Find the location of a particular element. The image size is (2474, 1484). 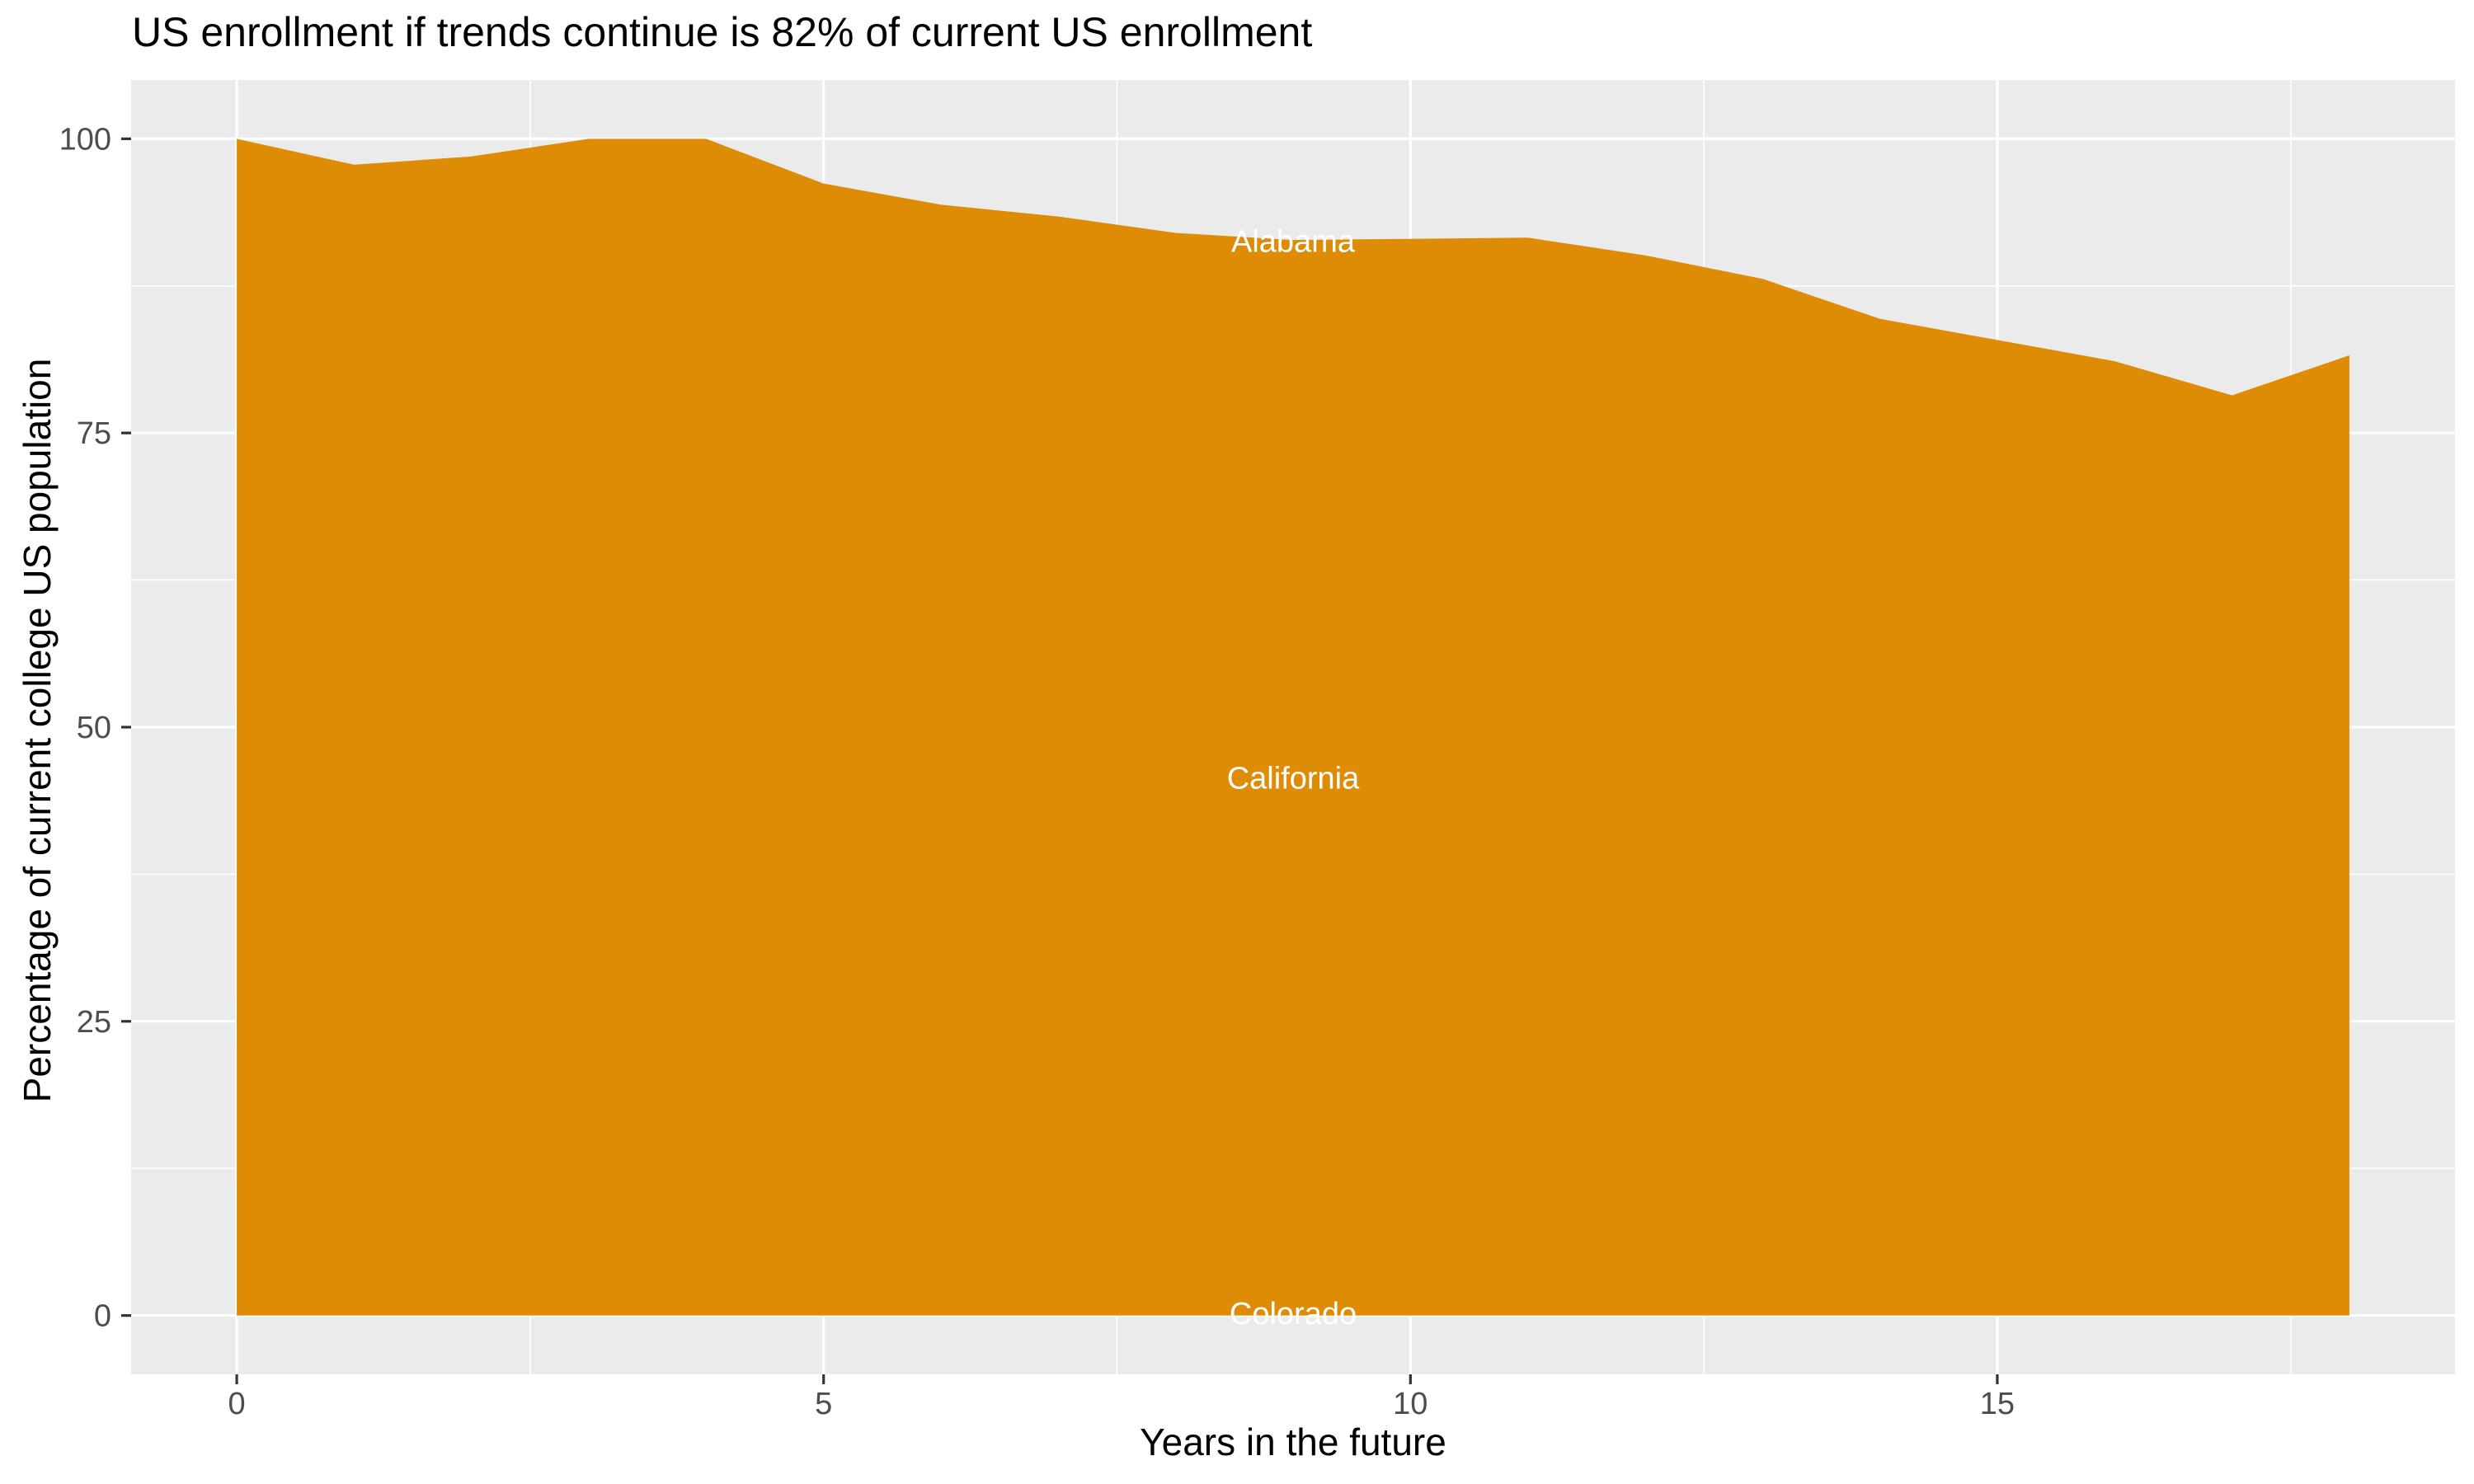

x-tick-label: 5 is located at coordinates (823, 1404).